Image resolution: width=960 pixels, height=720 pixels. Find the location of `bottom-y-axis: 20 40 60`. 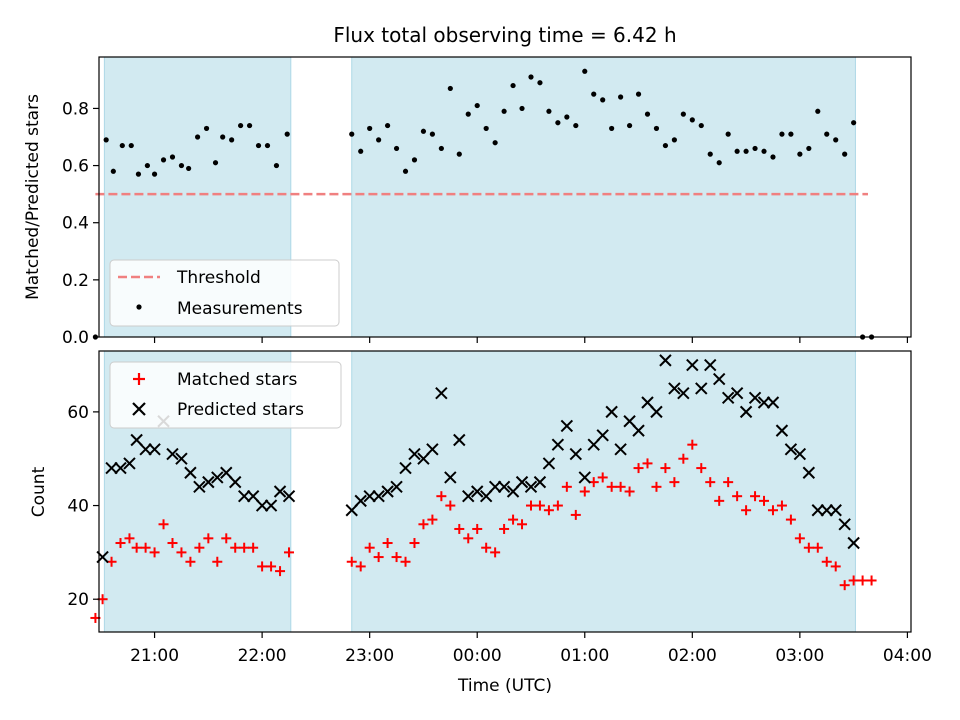

bottom-y-axis: 20 40 60 is located at coordinates (83, 506).